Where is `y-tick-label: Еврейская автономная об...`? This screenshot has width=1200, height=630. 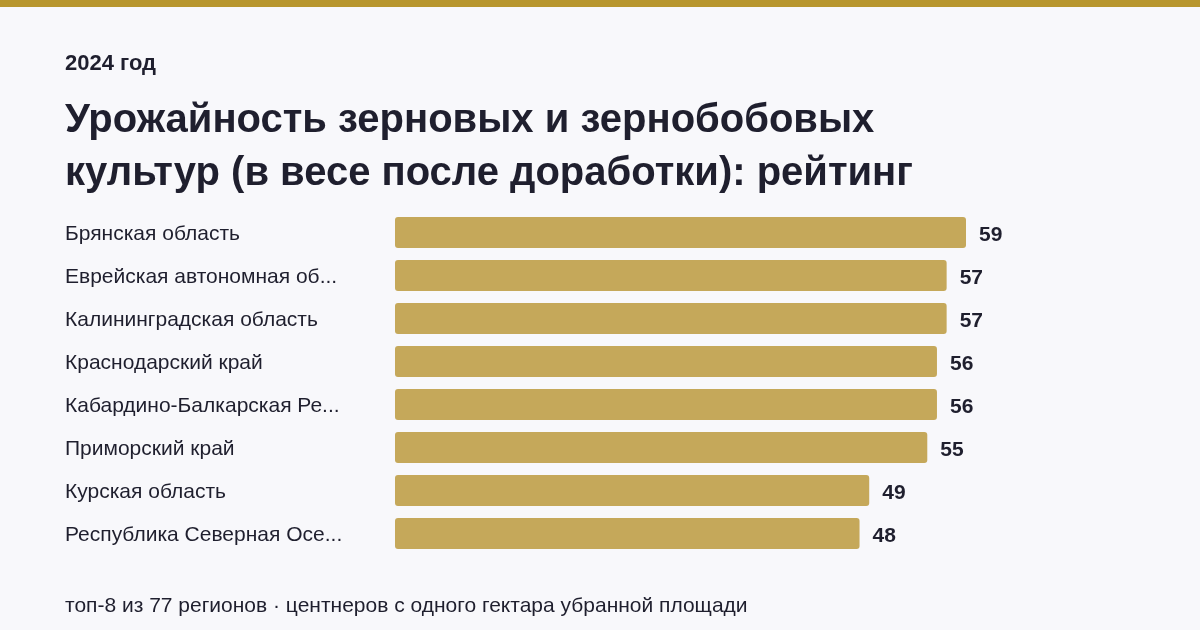 y-tick-label: Еврейская автономная об... is located at coordinates (201, 275).